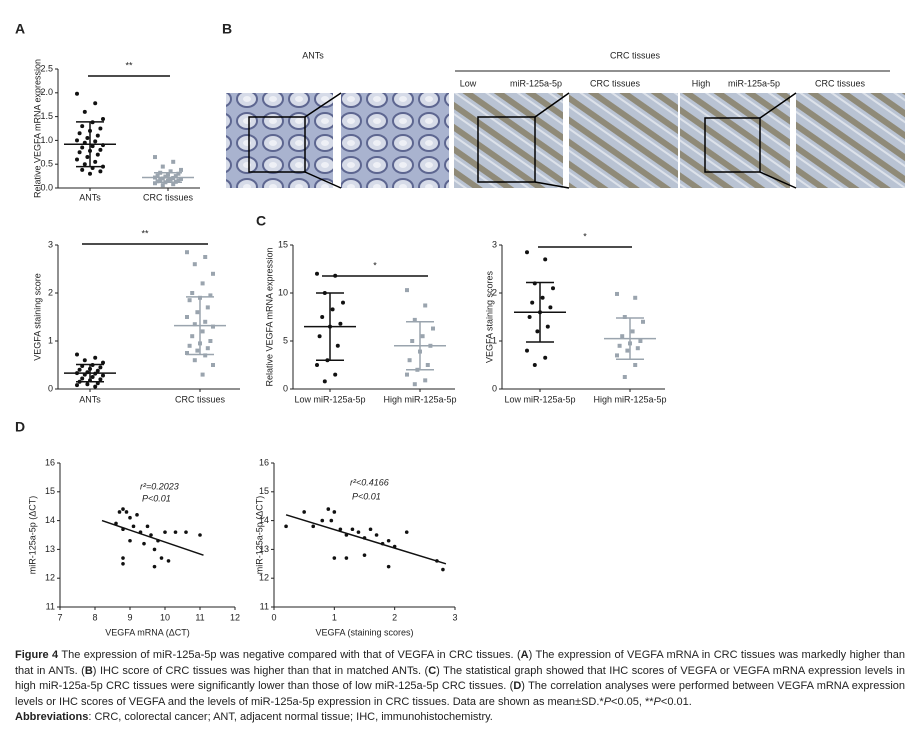  I want to click on y-tick-label: 15, so click(264, 491).